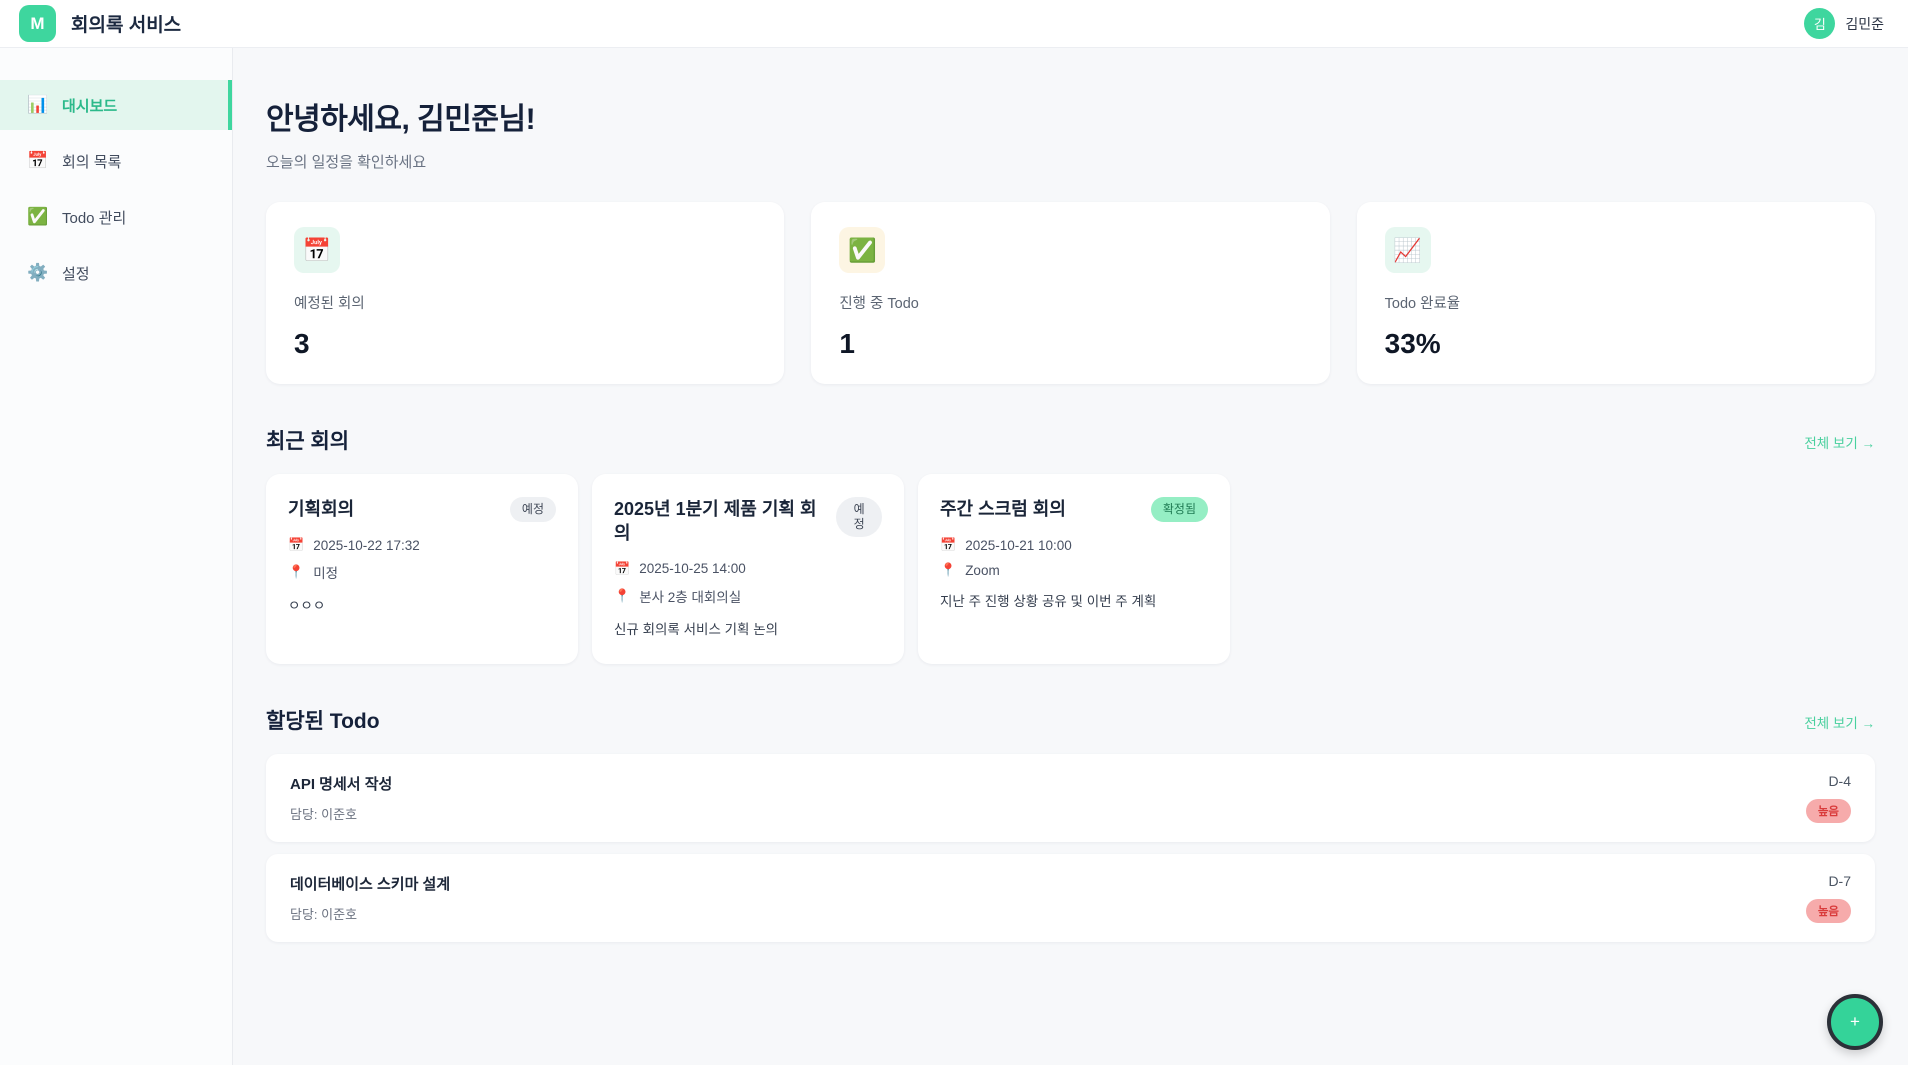  Describe the element at coordinates (308, 441) in the screenshot. I see `section-title: 최근 회의` at that location.